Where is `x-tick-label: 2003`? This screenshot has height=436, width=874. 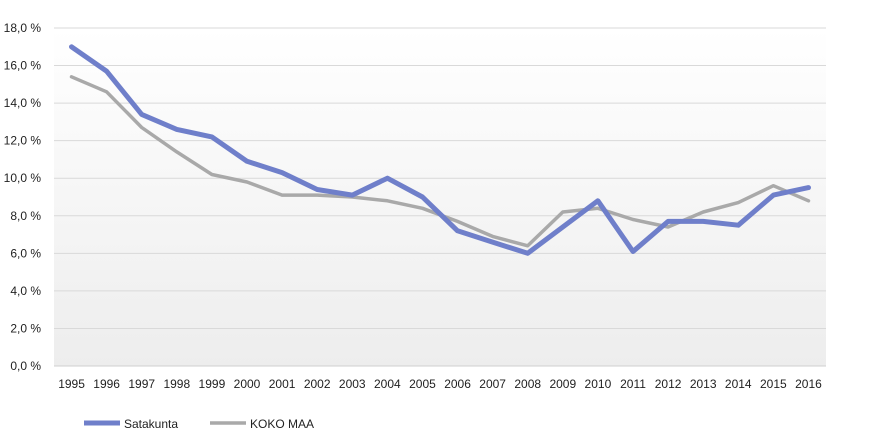
x-tick-label: 2003 is located at coordinates (352, 384).